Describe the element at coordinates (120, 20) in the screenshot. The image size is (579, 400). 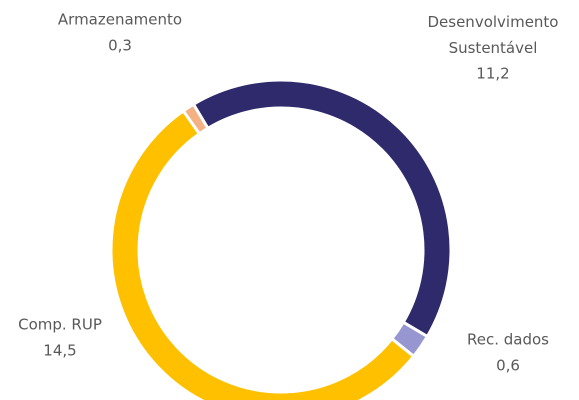
I see `slice-label: Armazenamento` at that location.